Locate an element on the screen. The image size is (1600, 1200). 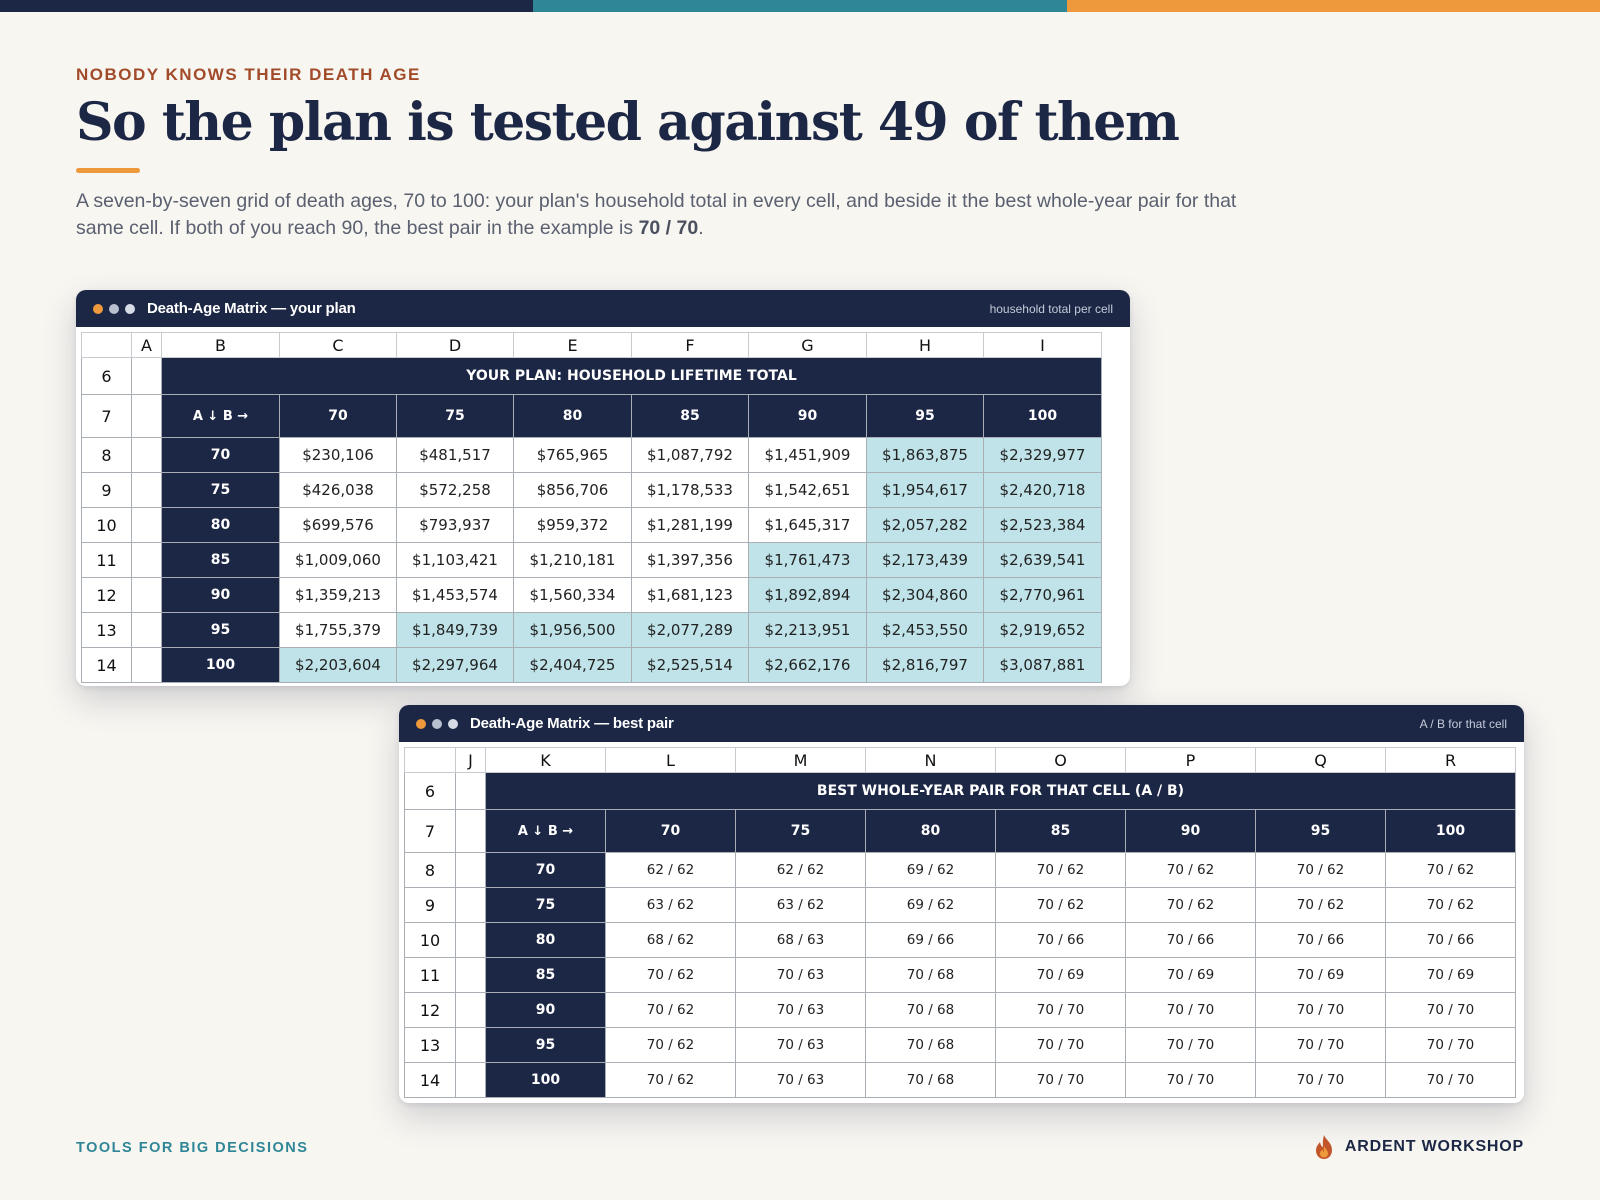
col-age-header: 80 is located at coordinates (572, 416).